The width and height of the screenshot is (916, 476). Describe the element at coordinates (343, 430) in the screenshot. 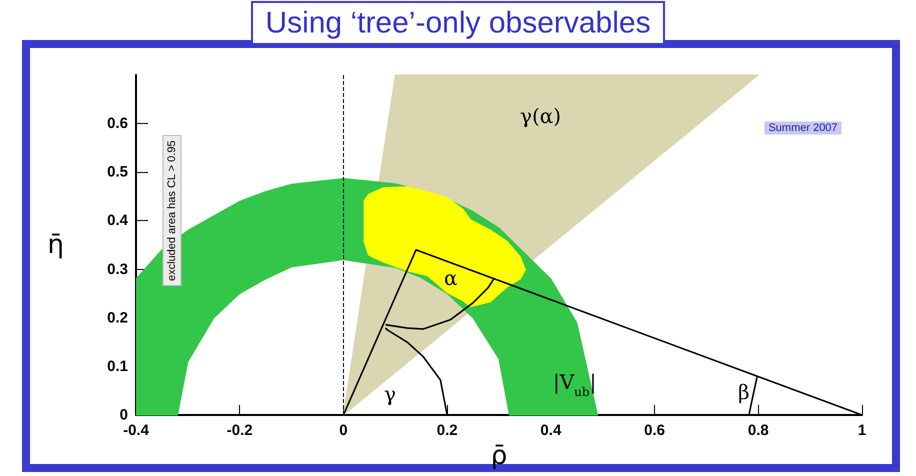

I see `x-tick-label: 0` at that location.